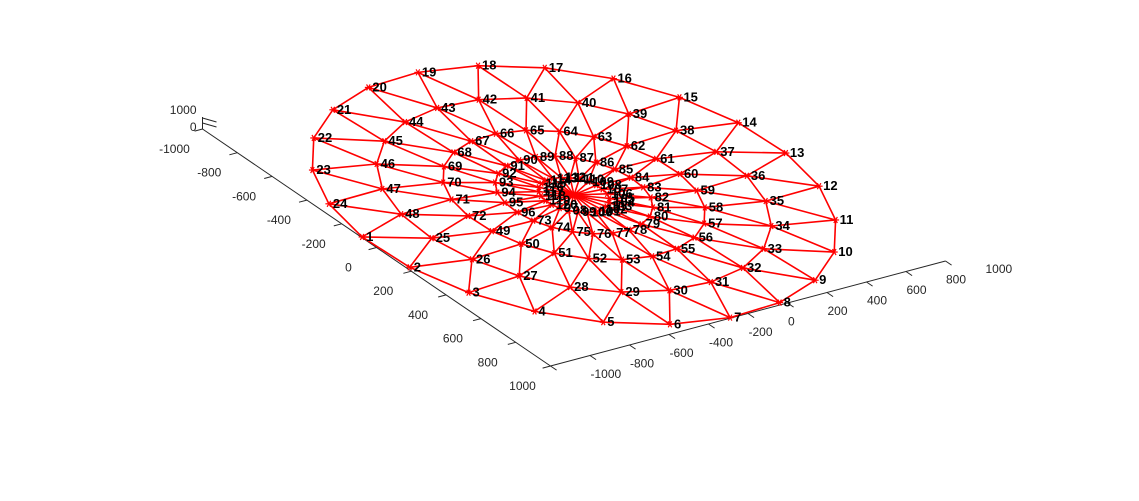  What do you see at coordinates (611, 184) in the screenshot?
I see `node-label: 108` at bounding box center [611, 184].